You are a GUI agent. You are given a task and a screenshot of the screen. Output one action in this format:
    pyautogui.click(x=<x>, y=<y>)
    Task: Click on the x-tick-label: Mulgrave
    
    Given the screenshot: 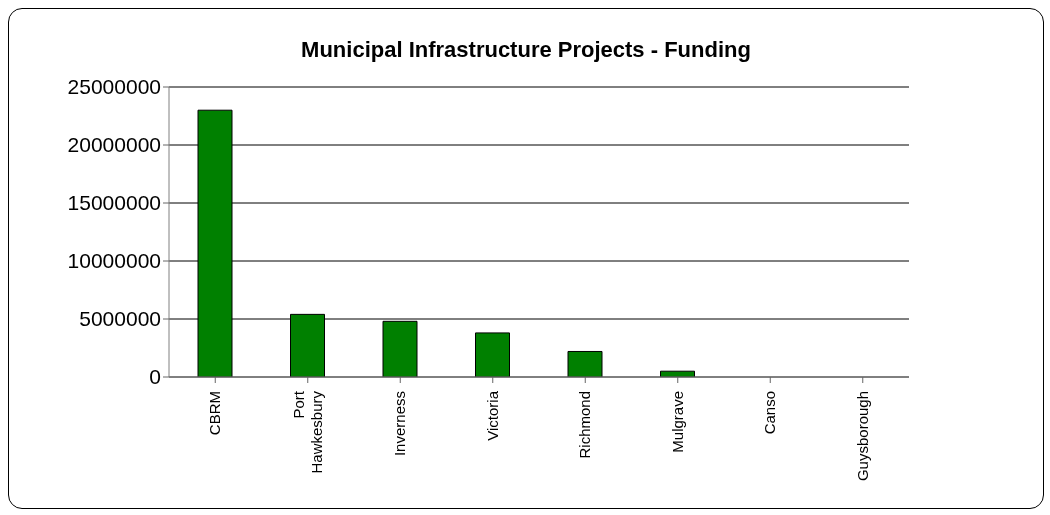 What is the action you would take?
    pyautogui.click(x=677, y=422)
    